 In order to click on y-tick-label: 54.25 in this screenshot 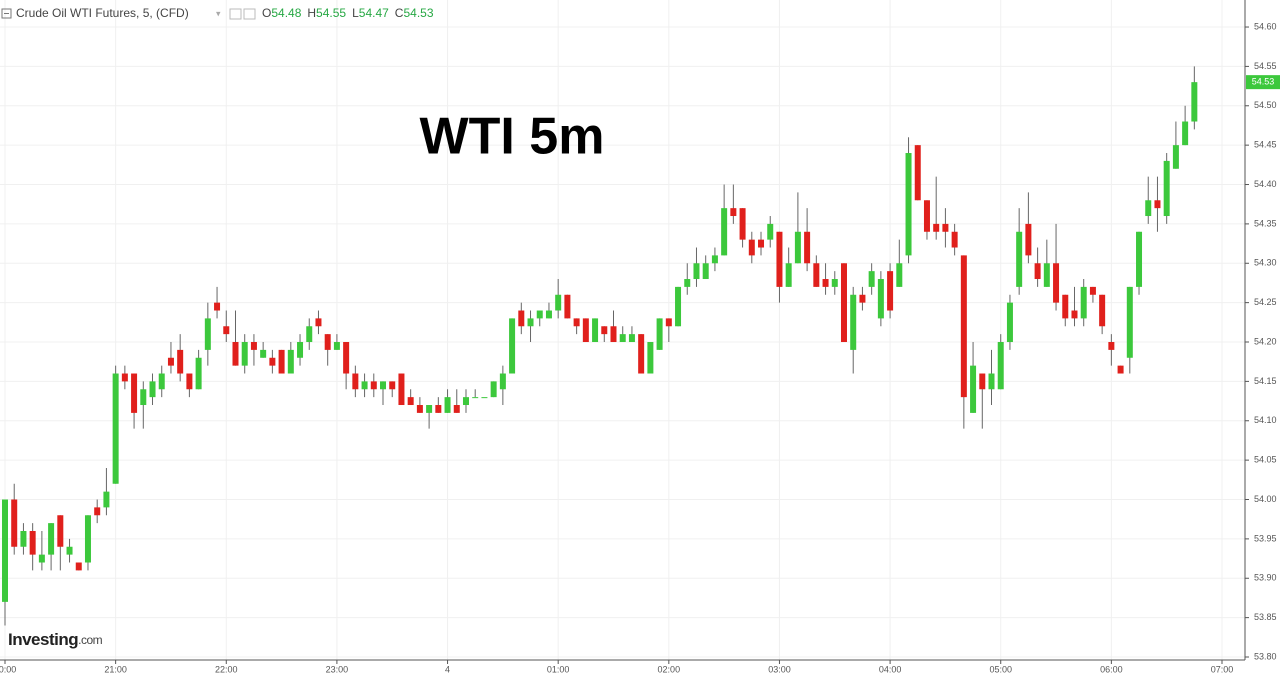, I will do `click(1265, 302)`.